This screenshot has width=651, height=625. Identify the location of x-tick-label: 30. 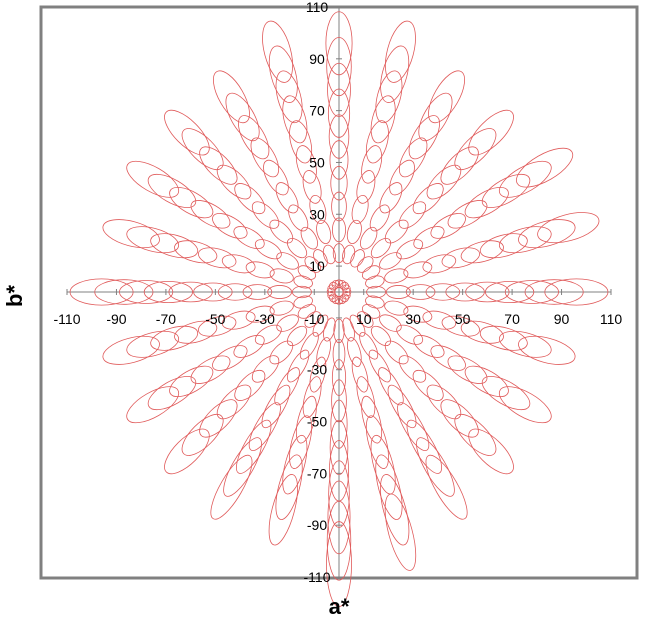
(413, 319).